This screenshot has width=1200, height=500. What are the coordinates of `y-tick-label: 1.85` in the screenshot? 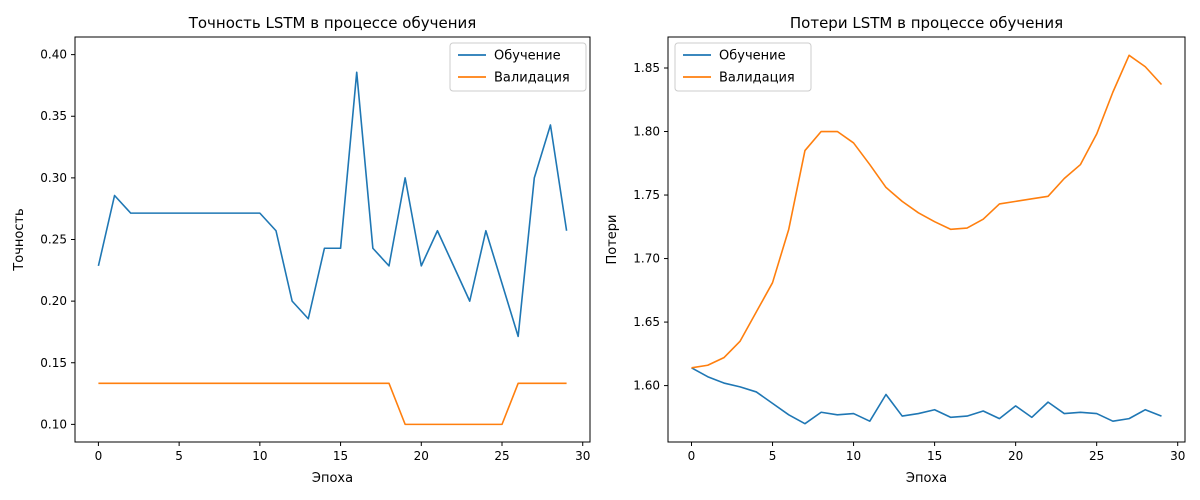 It's located at (646, 68).